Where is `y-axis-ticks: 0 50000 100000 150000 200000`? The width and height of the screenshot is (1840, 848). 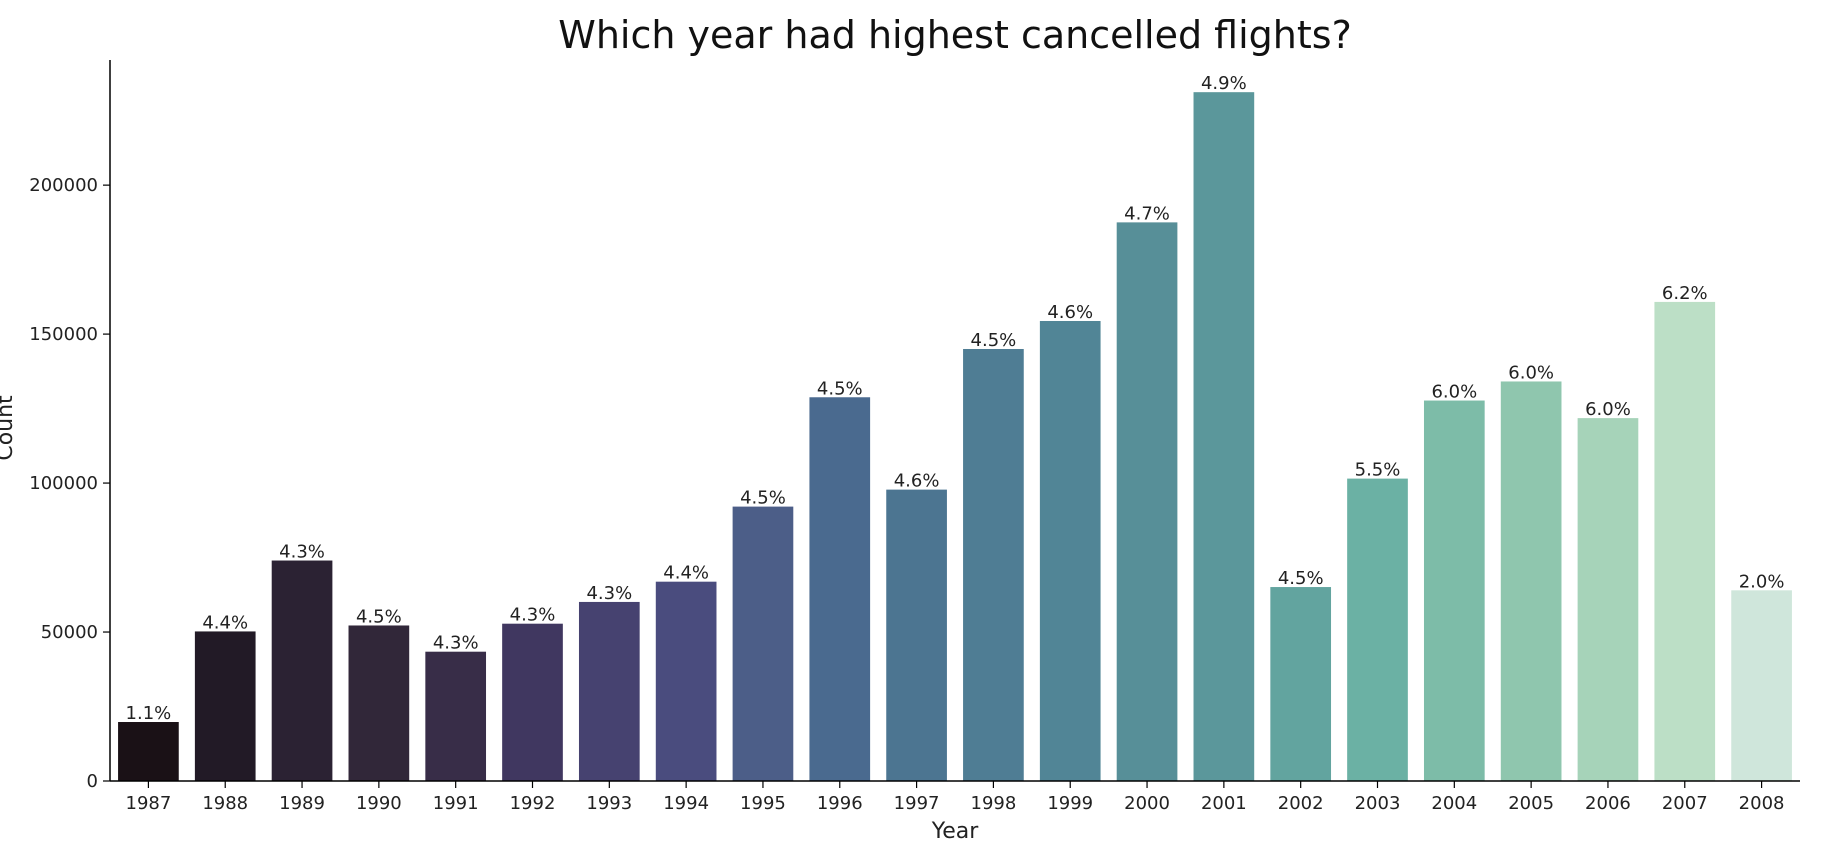 y-axis-ticks: 0 50000 100000 150000 200000 is located at coordinates (69, 483).